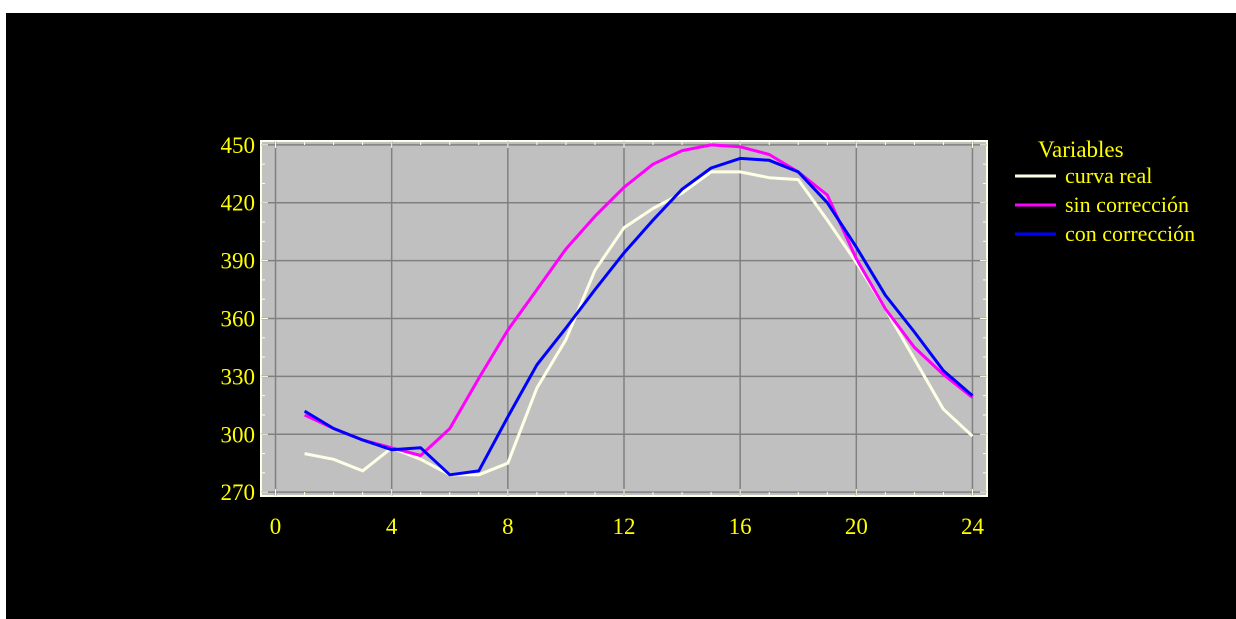 Image resolution: width=1236 pixels, height=619 pixels. What do you see at coordinates (392, 526) in the screenshot?
I see `x-tick-label: 4` at bounding box center [392, 526].